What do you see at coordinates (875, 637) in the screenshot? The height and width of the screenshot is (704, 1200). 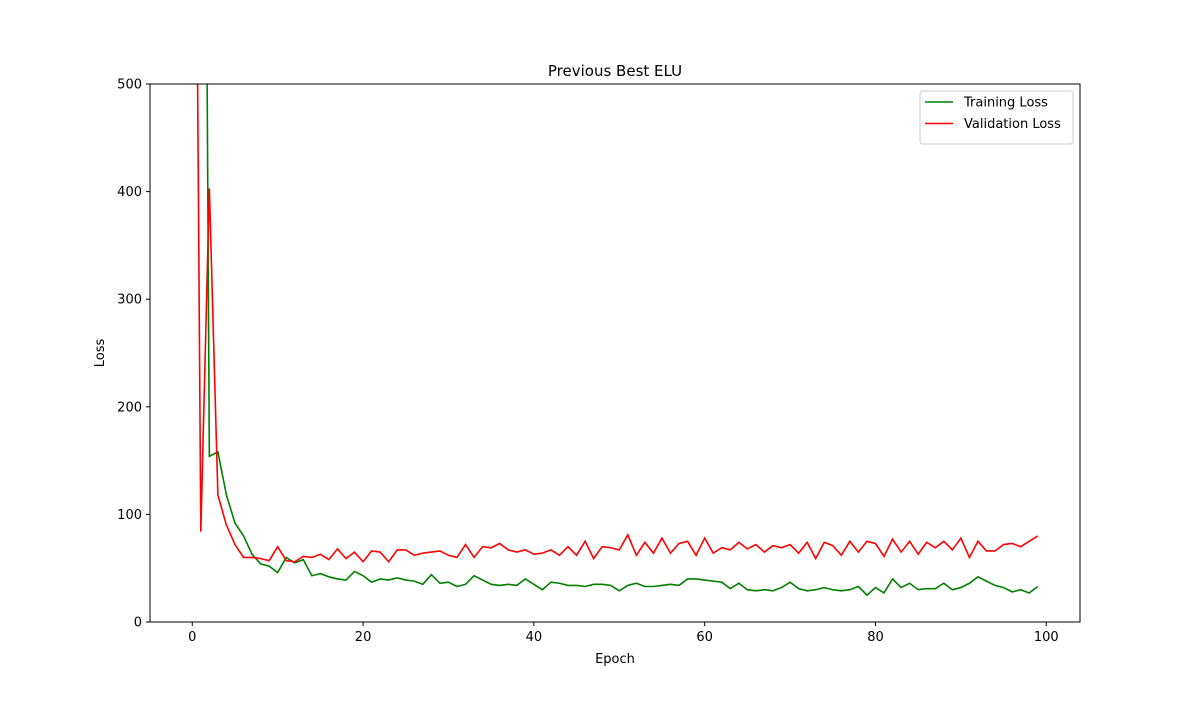 I see `x-tick-label: 80` at bounding box center [875, 637].